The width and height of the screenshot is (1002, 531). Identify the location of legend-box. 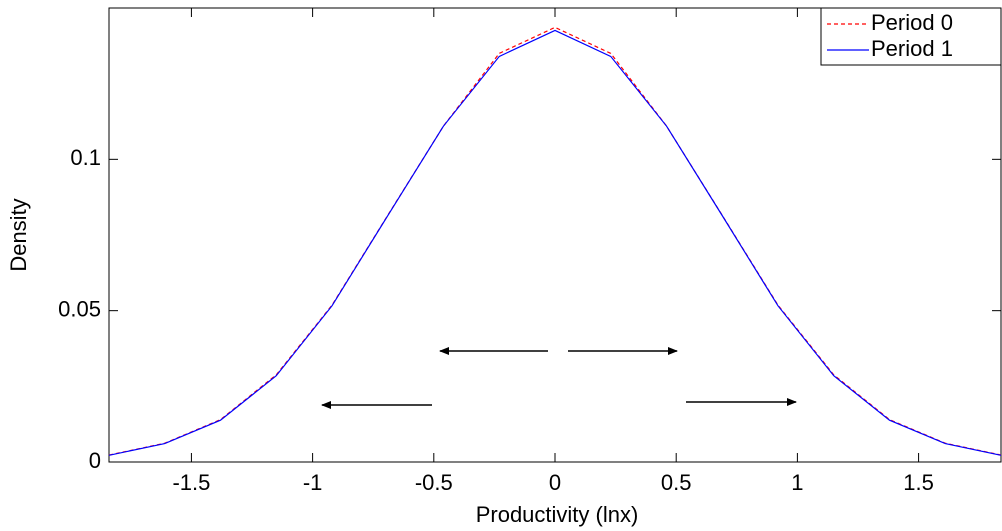
(911, 36).